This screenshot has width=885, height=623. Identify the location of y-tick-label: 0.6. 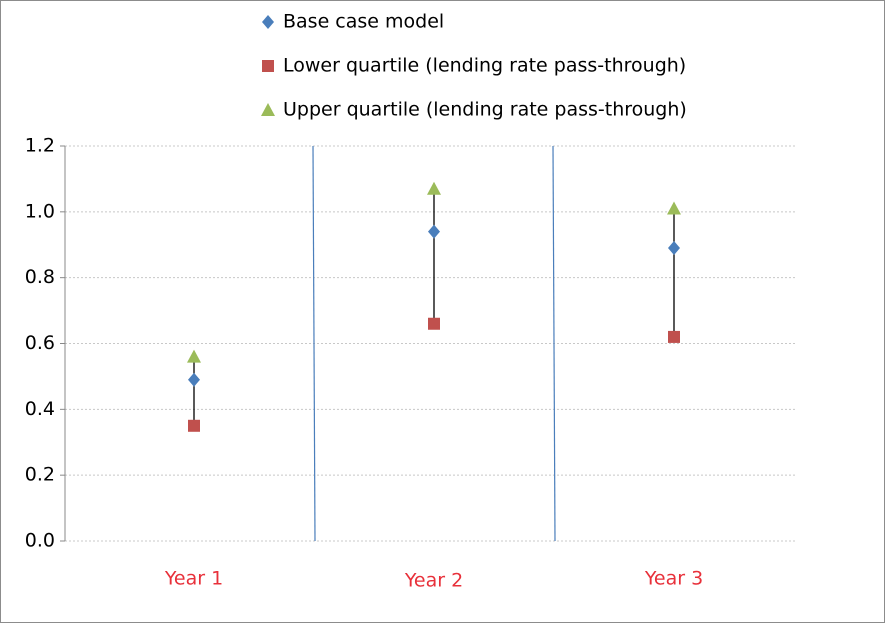
(40, 343).